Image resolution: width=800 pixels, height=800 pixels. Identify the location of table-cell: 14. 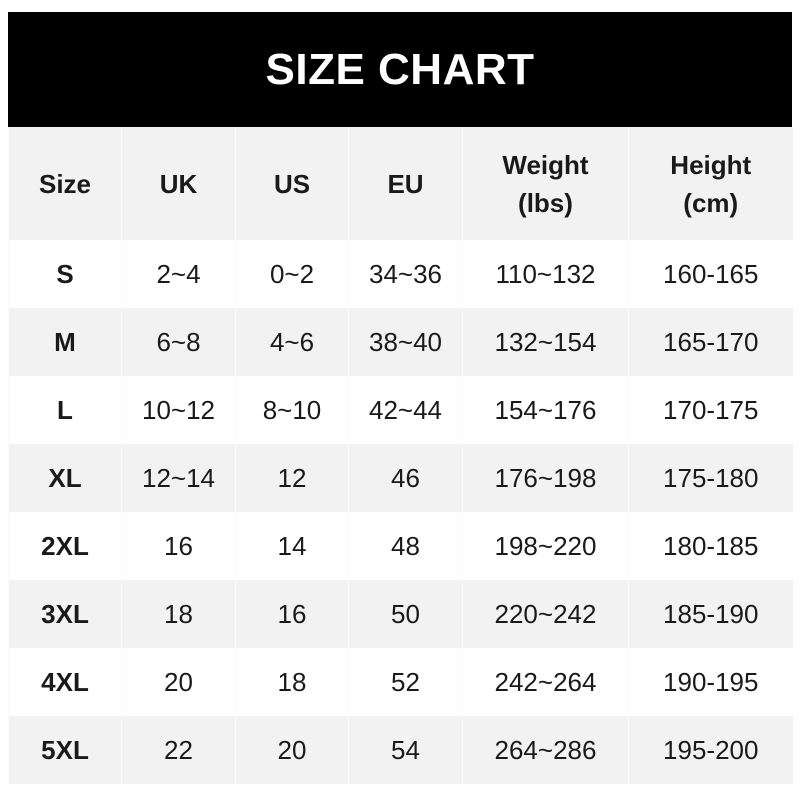
(292, 546).